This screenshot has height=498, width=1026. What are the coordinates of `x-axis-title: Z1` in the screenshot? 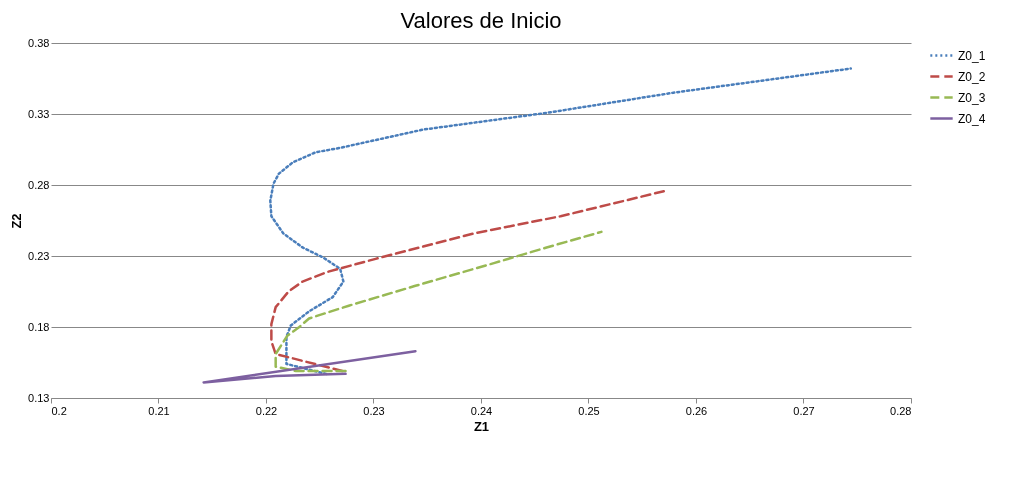 It's located at (481, 426).